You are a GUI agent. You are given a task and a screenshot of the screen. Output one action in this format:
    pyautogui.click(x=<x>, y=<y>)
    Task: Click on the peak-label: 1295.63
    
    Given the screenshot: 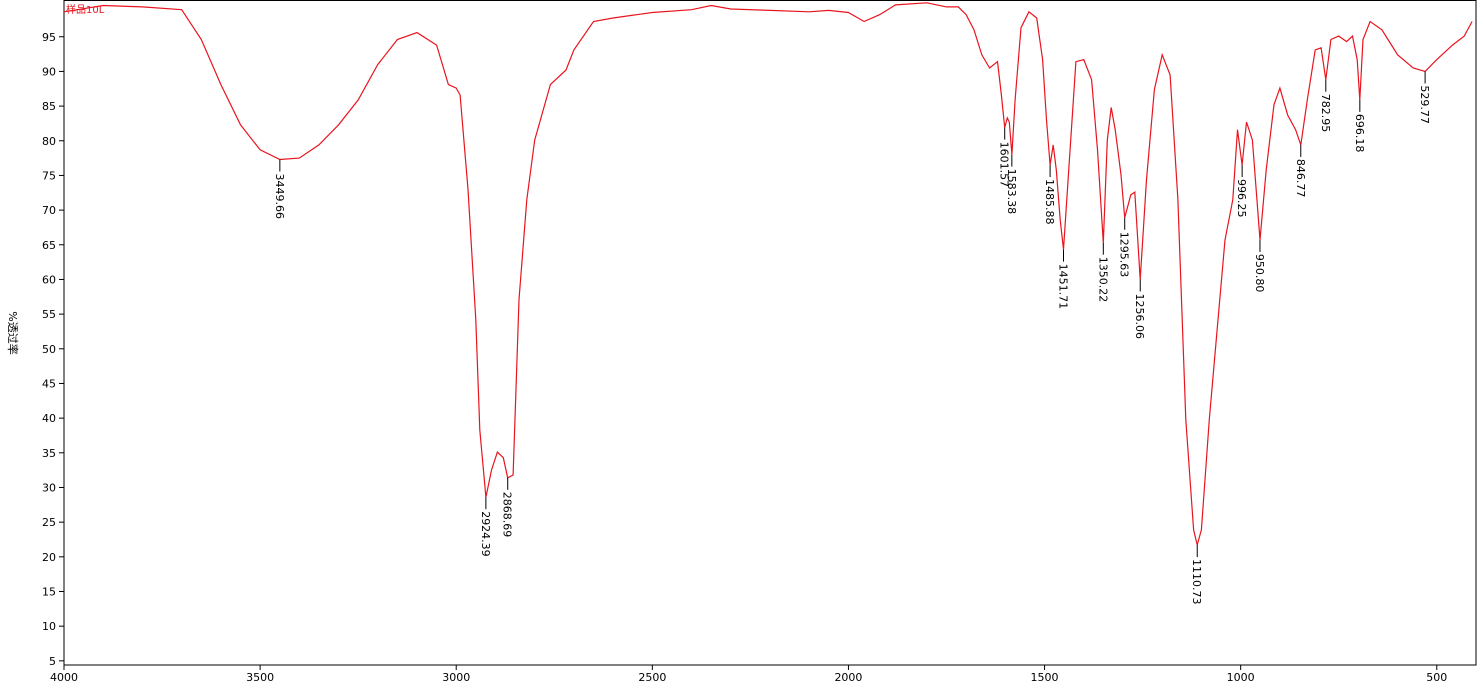 What is the action you would take?
    pyautogui.click(x=1124, y=255)
    